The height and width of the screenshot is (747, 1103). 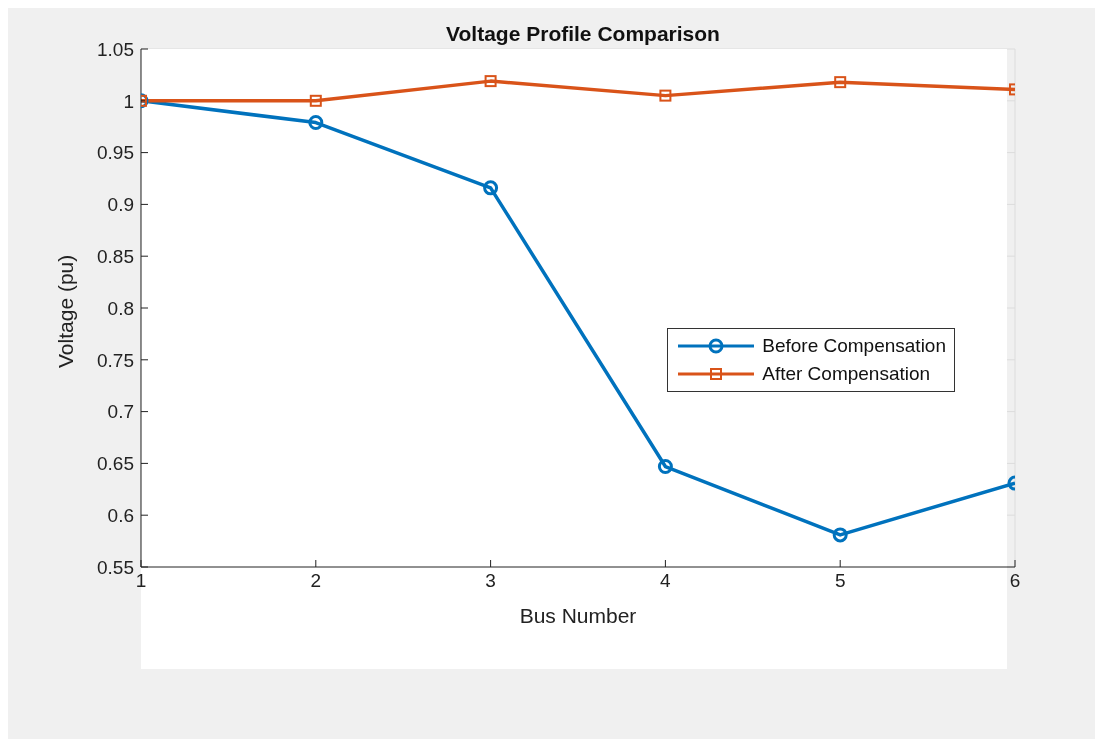 What do you see at coordinates (115, 360) in the screenshot?
I see `y-tick-label: 0.75` at bounding box center [115, 360].